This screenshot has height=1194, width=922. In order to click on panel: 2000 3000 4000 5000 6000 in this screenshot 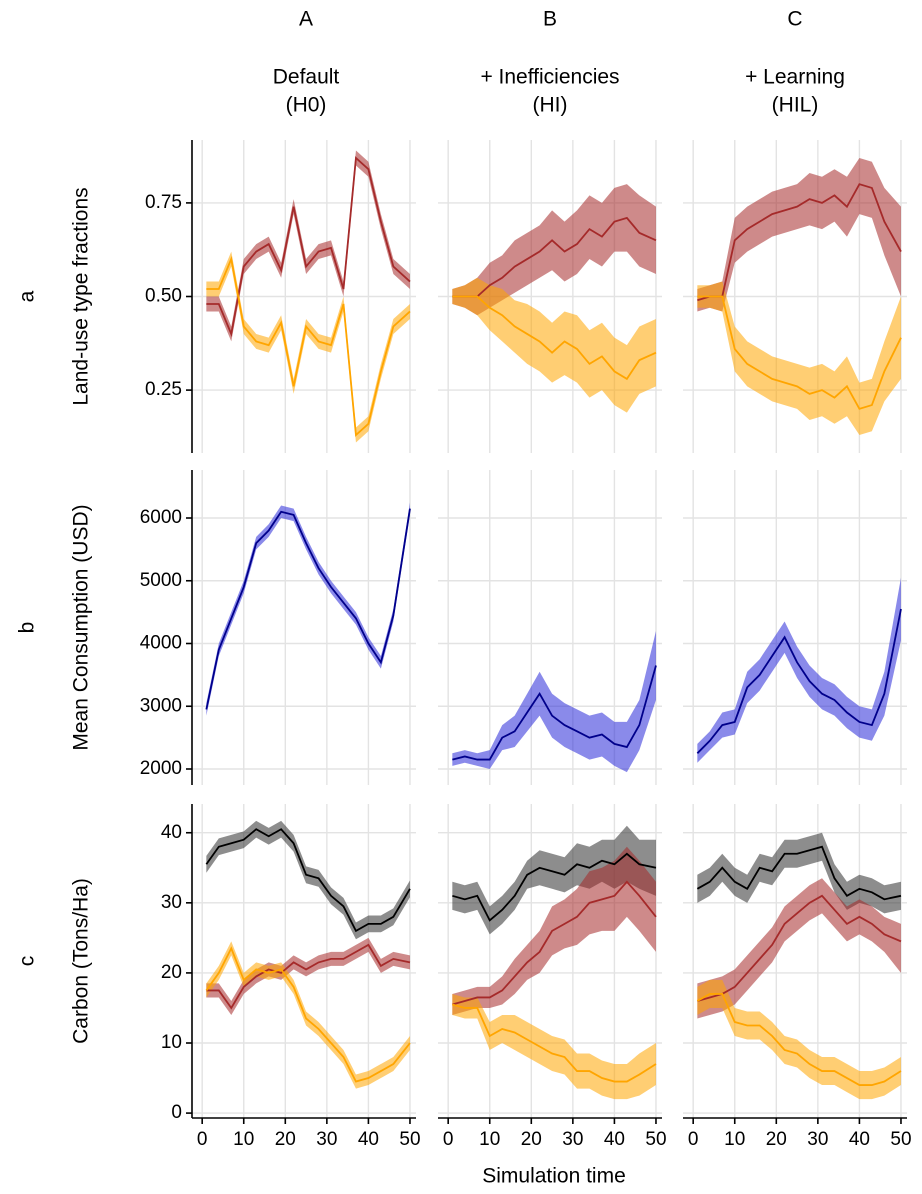, I will do `click(278, 627)`.